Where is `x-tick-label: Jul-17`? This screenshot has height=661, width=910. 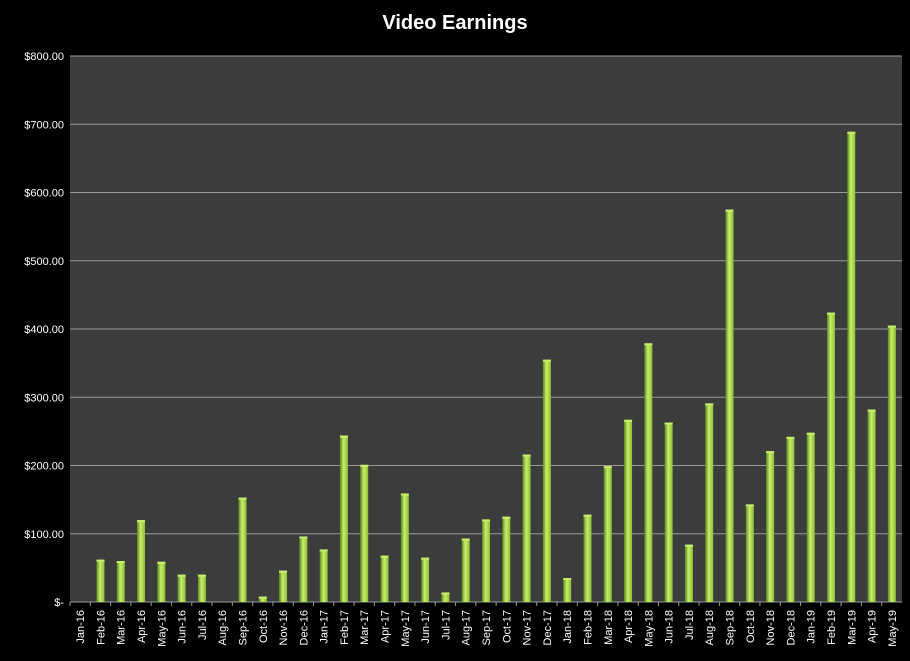 x-tick-label: Jul-17 is located at coordinates (446, 625).